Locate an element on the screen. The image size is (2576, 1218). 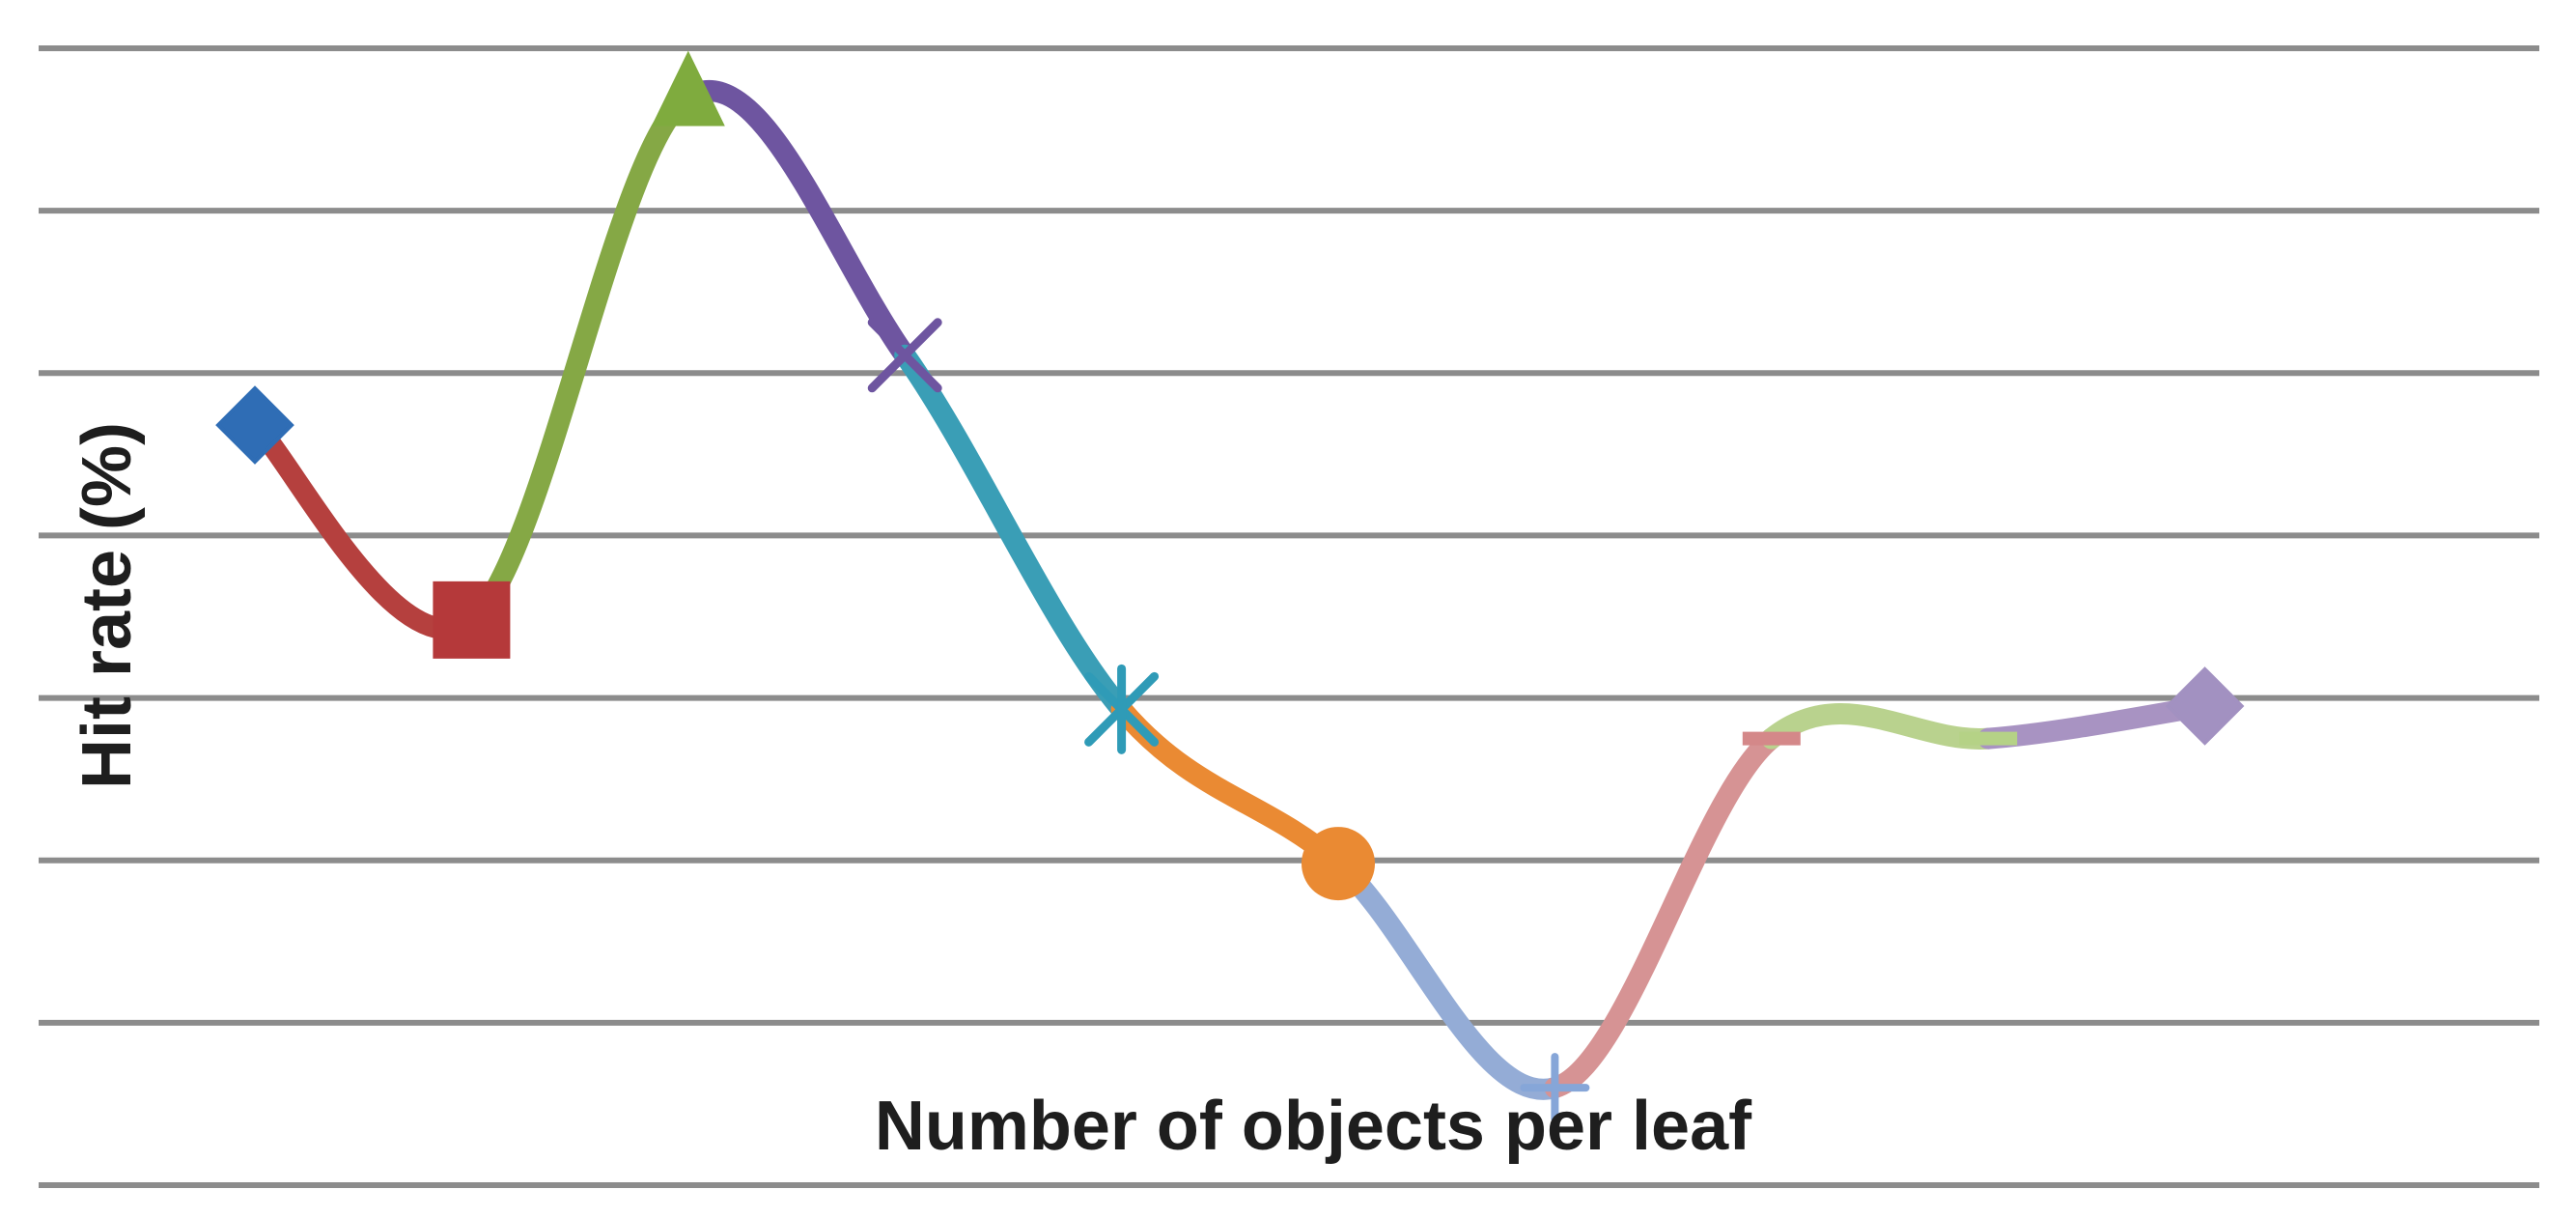
marker-stroke is located at coordinates (905, 356).